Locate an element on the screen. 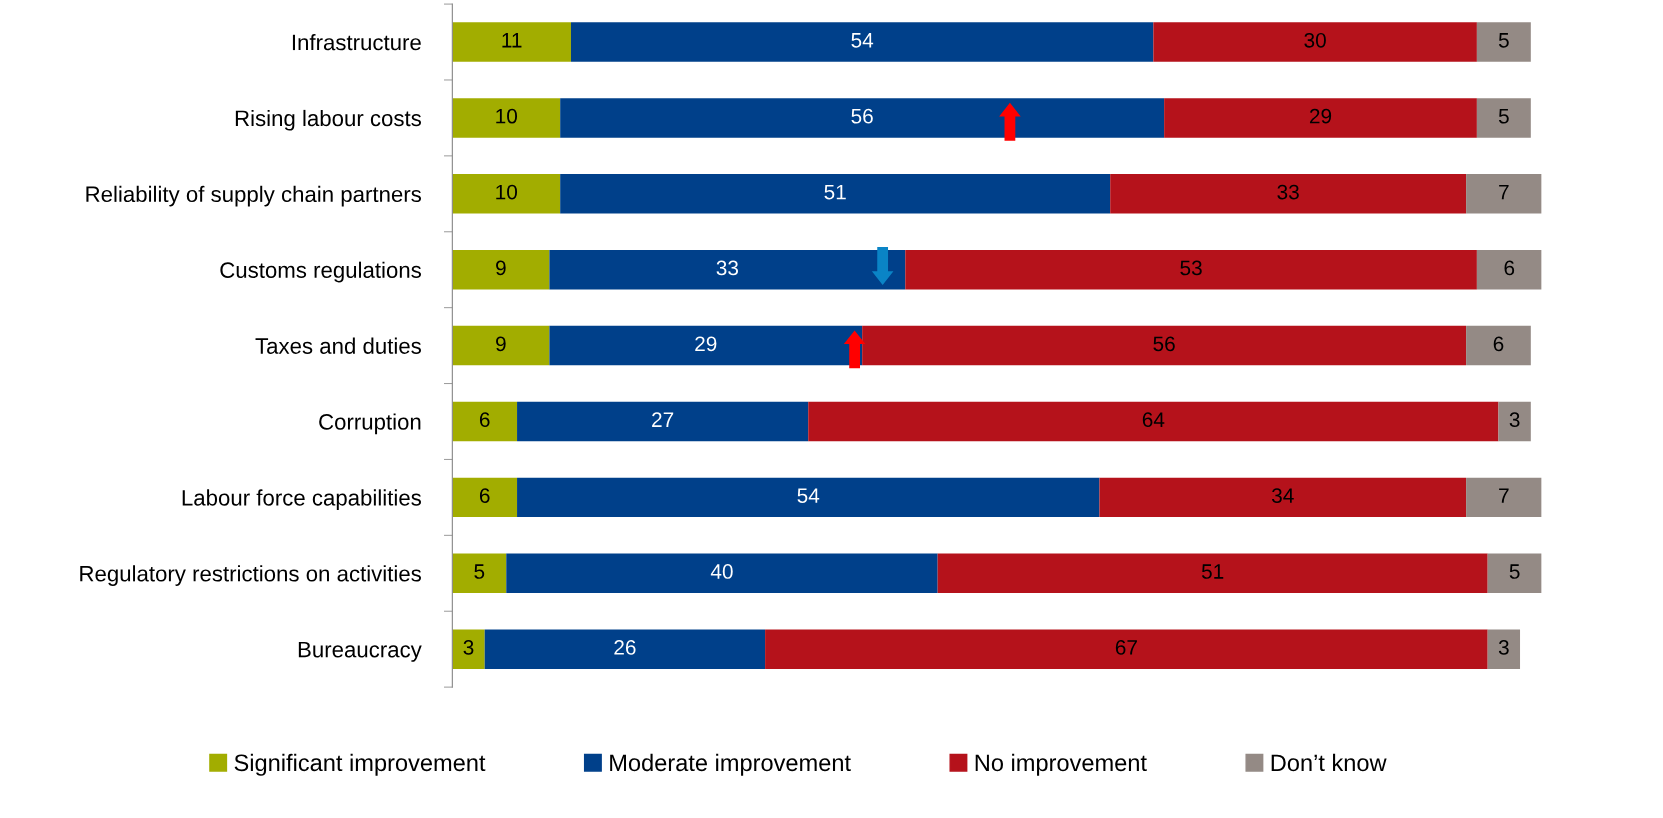 This screenshot has width=1663, height=818. y-tick-label: Infrastructure is located at coordinates (356, 42).